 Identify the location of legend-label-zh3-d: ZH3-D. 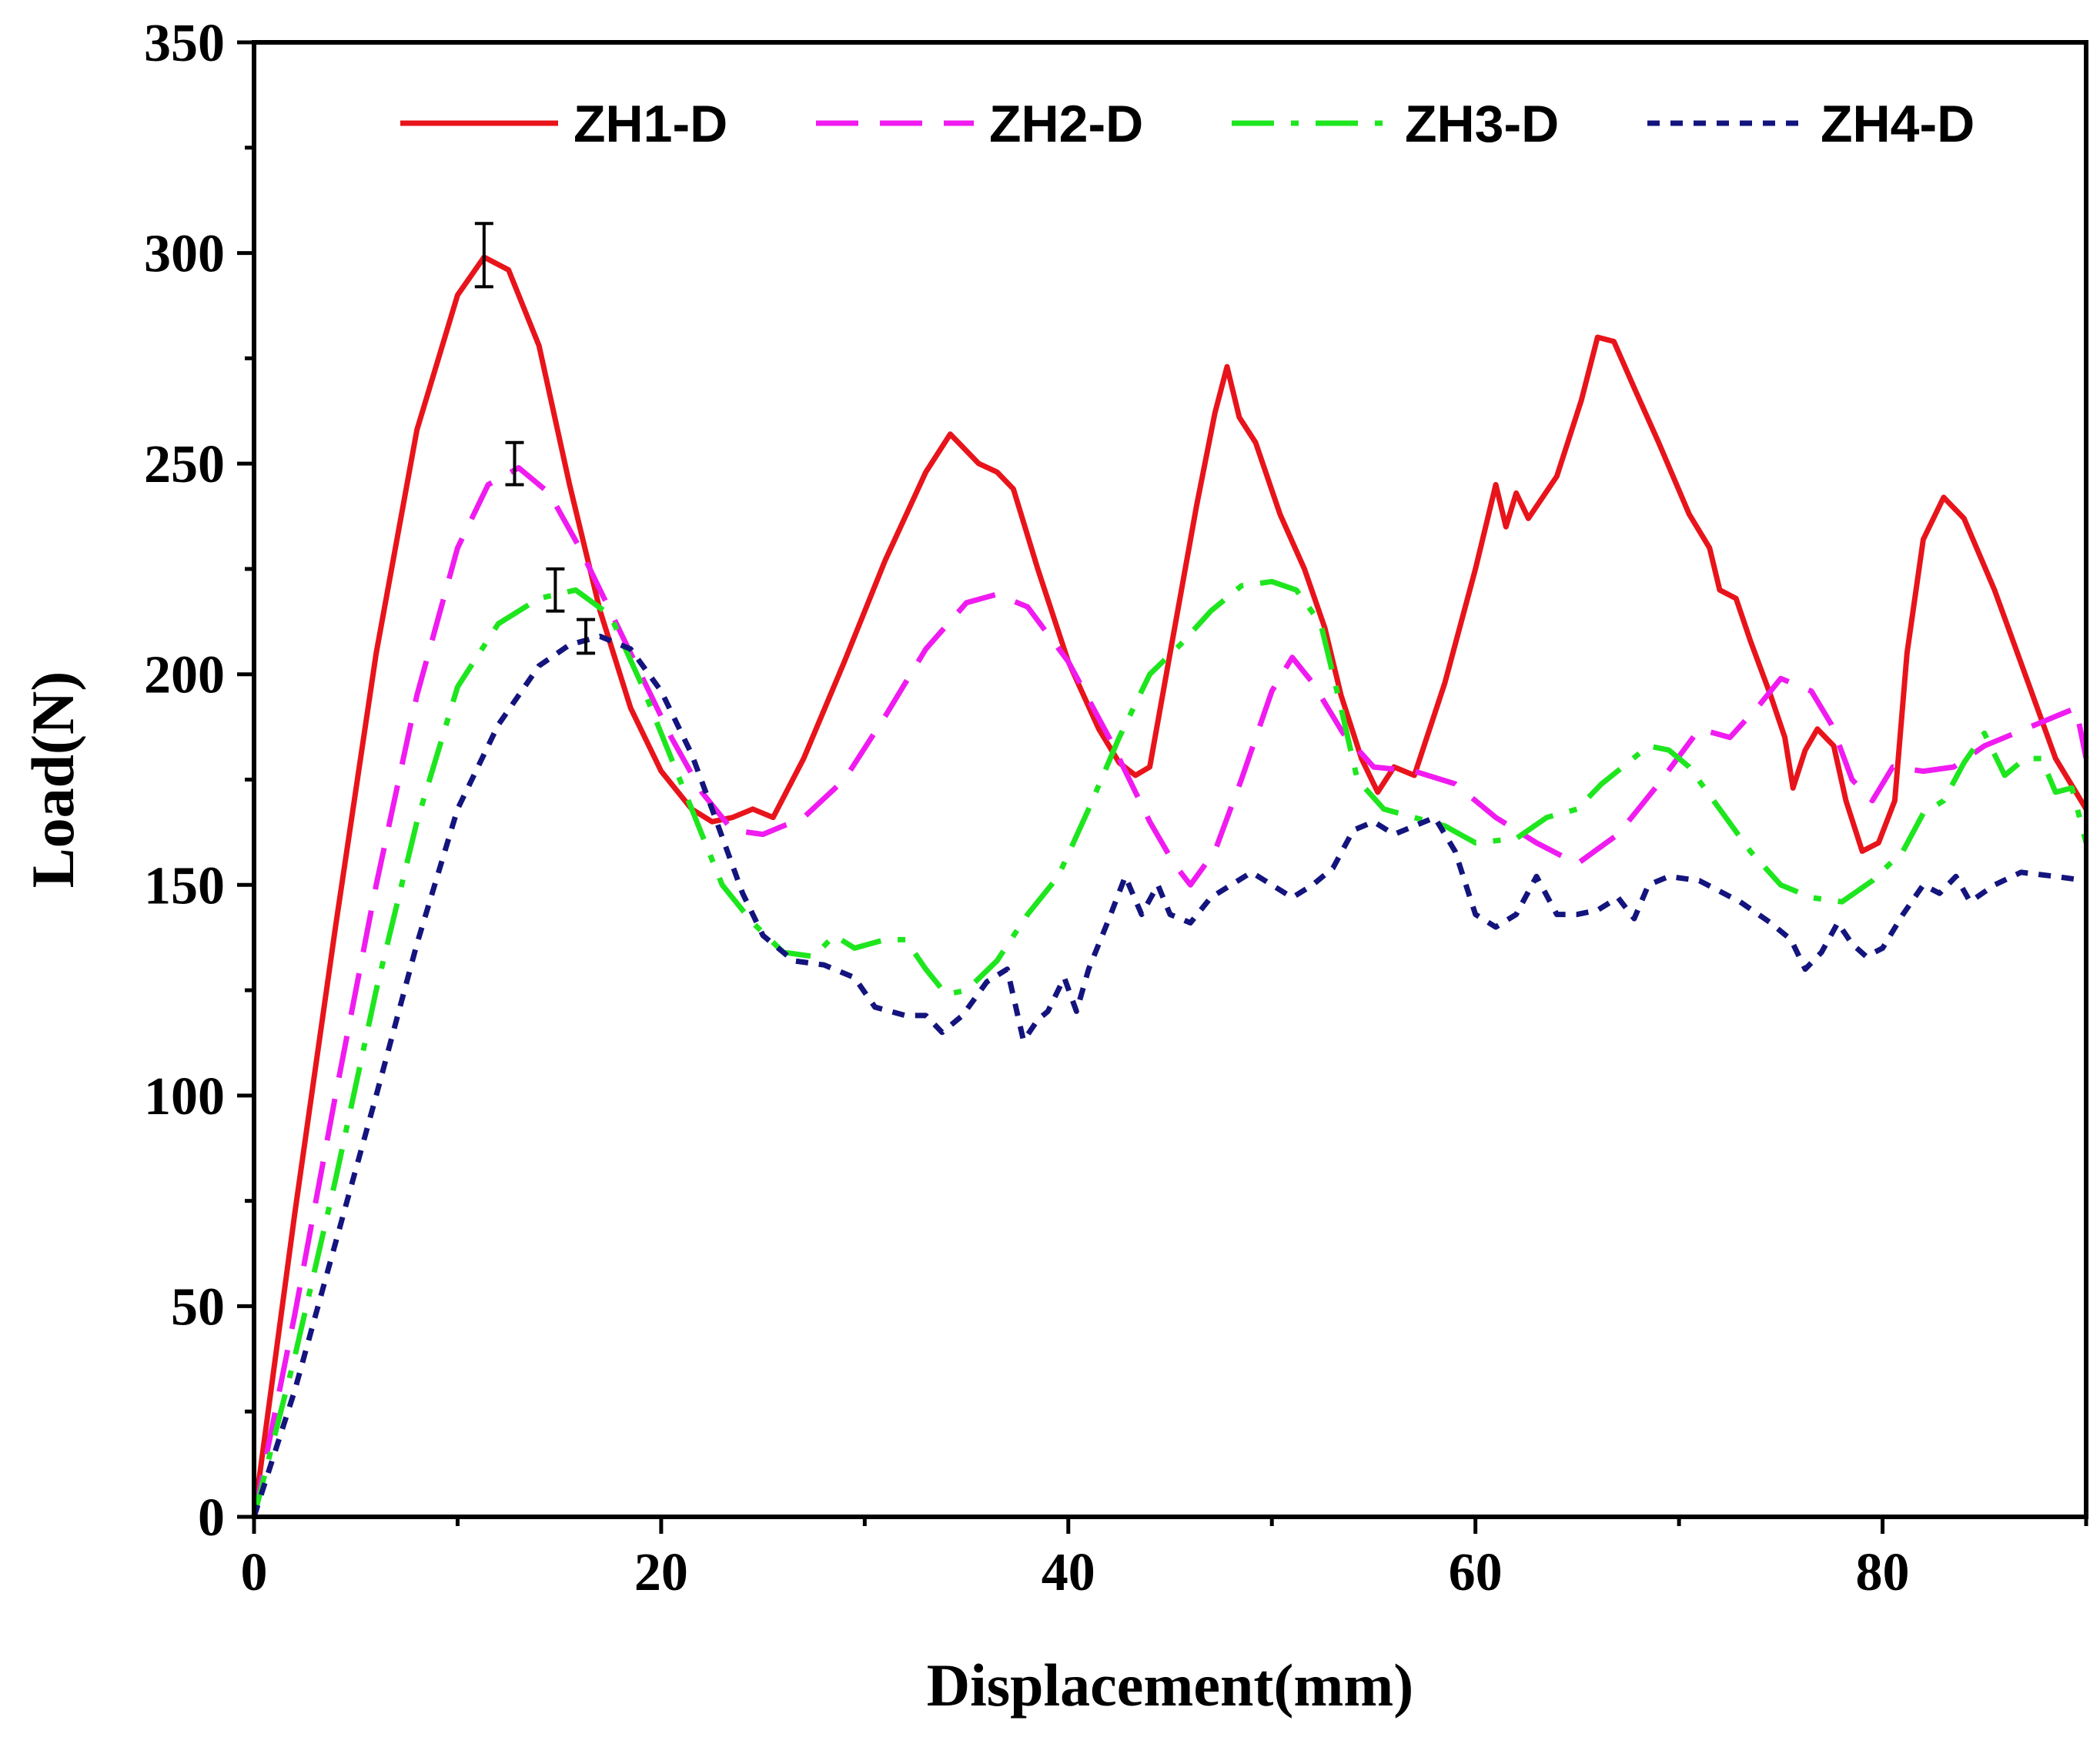
(1482, 124).